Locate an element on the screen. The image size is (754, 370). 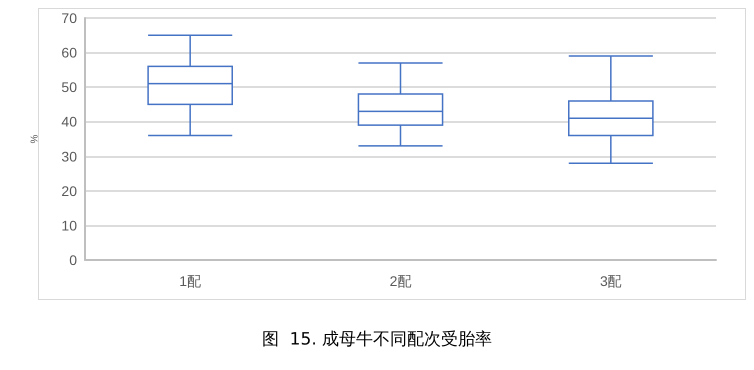
y-tick-label: 50 is located at coordinates (69, 87).